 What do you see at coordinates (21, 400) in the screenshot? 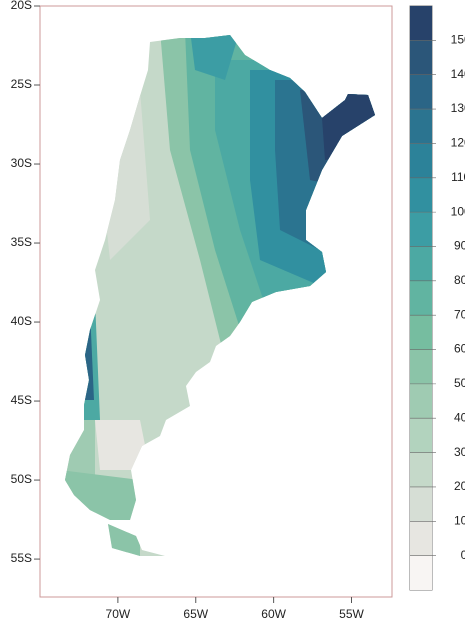
I see `y-tick-label: 45S` at bounding box center [21, 400].